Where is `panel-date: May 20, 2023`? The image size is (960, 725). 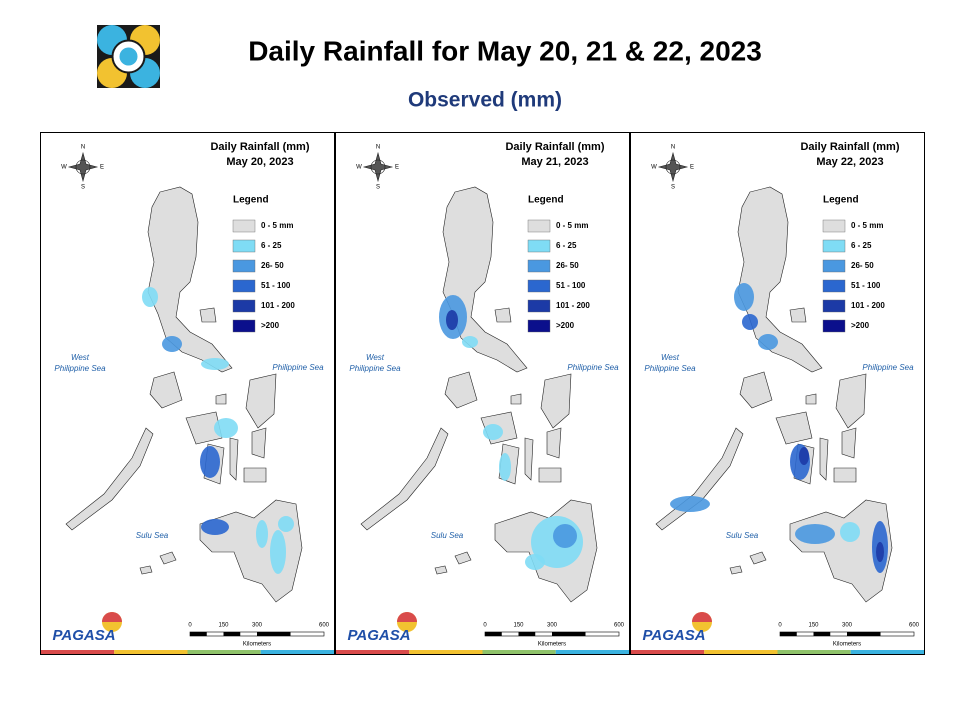 panel-date: May 20, 2023 is located at coordinates (259, 162).